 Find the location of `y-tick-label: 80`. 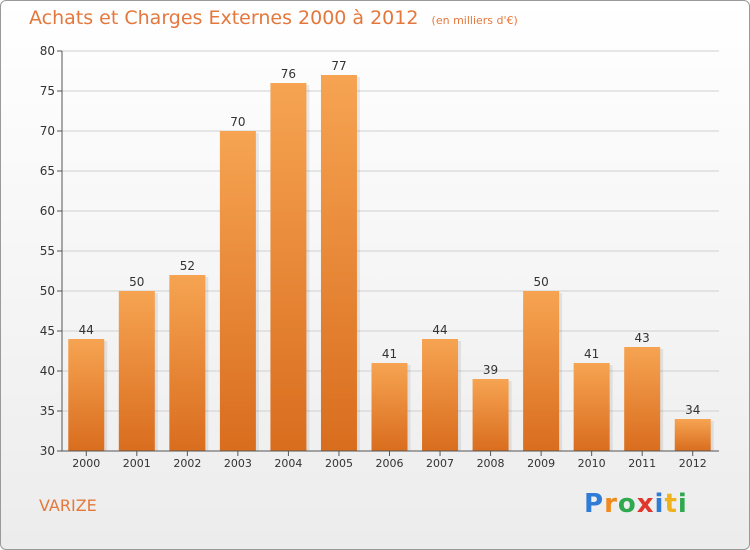

y-tick-label: 80 is located at coordinates (47, 51).